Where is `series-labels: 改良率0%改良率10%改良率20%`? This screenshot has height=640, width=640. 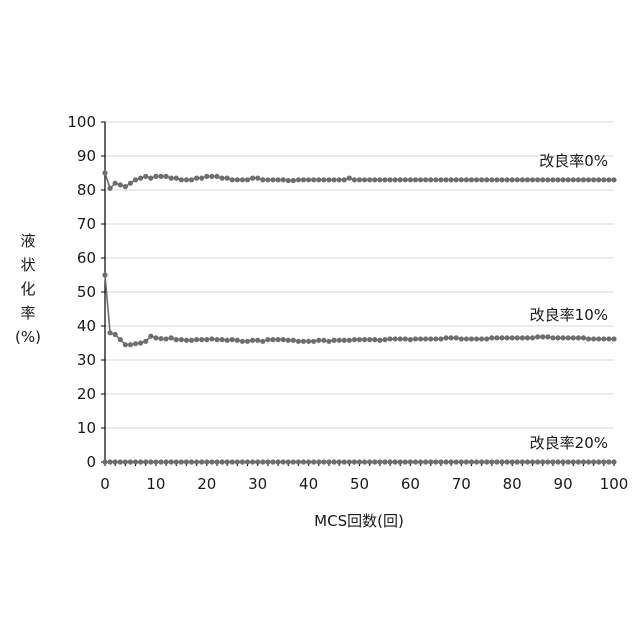 series-labels: 改良率0%改良率10%改良率20% is located at coordinates (569, 302).